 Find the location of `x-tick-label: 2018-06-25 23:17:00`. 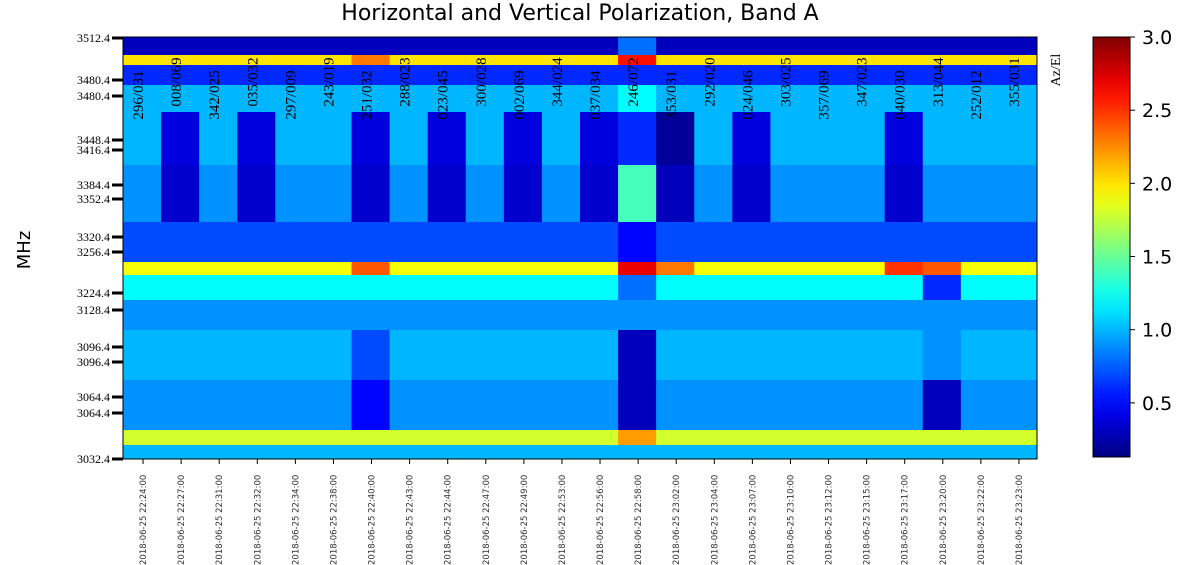

x-tick-label: 2018-06-25 23:17:00 is located at coordinates (906, 520).